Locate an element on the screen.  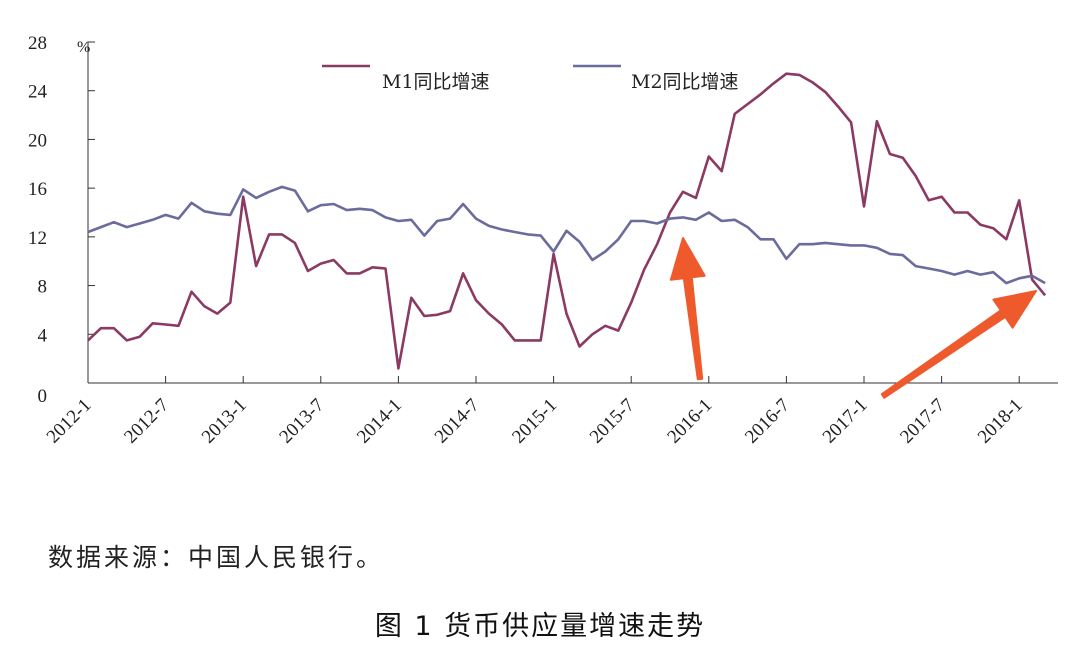
y-tick-label: 0 is located at coordinates (43, 396).